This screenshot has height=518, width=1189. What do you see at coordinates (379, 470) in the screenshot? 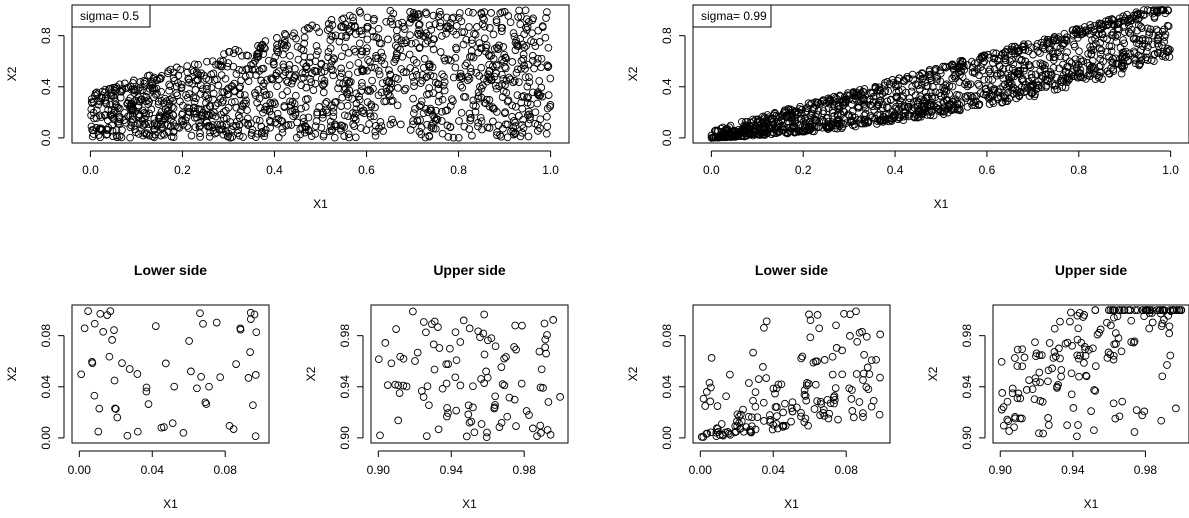
I see `x-tick-label: 0.90` at bounding box center [379, 470].